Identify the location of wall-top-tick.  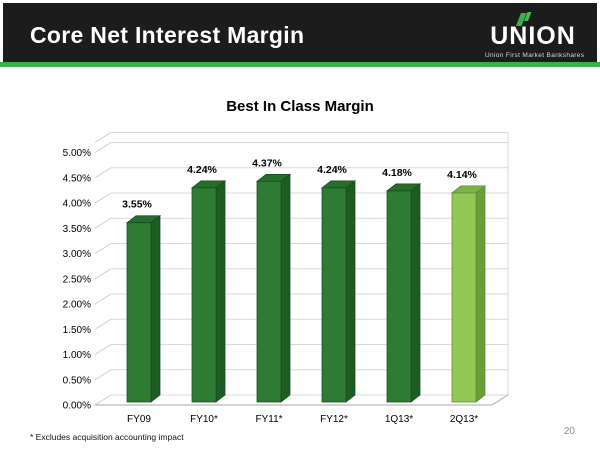
(103, 137).